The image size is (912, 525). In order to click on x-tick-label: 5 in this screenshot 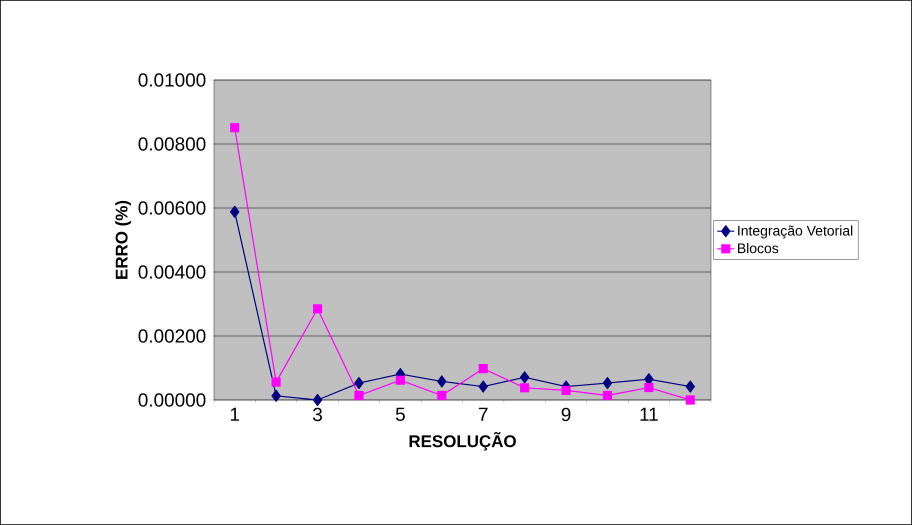, I will do `click(400, 414)`.